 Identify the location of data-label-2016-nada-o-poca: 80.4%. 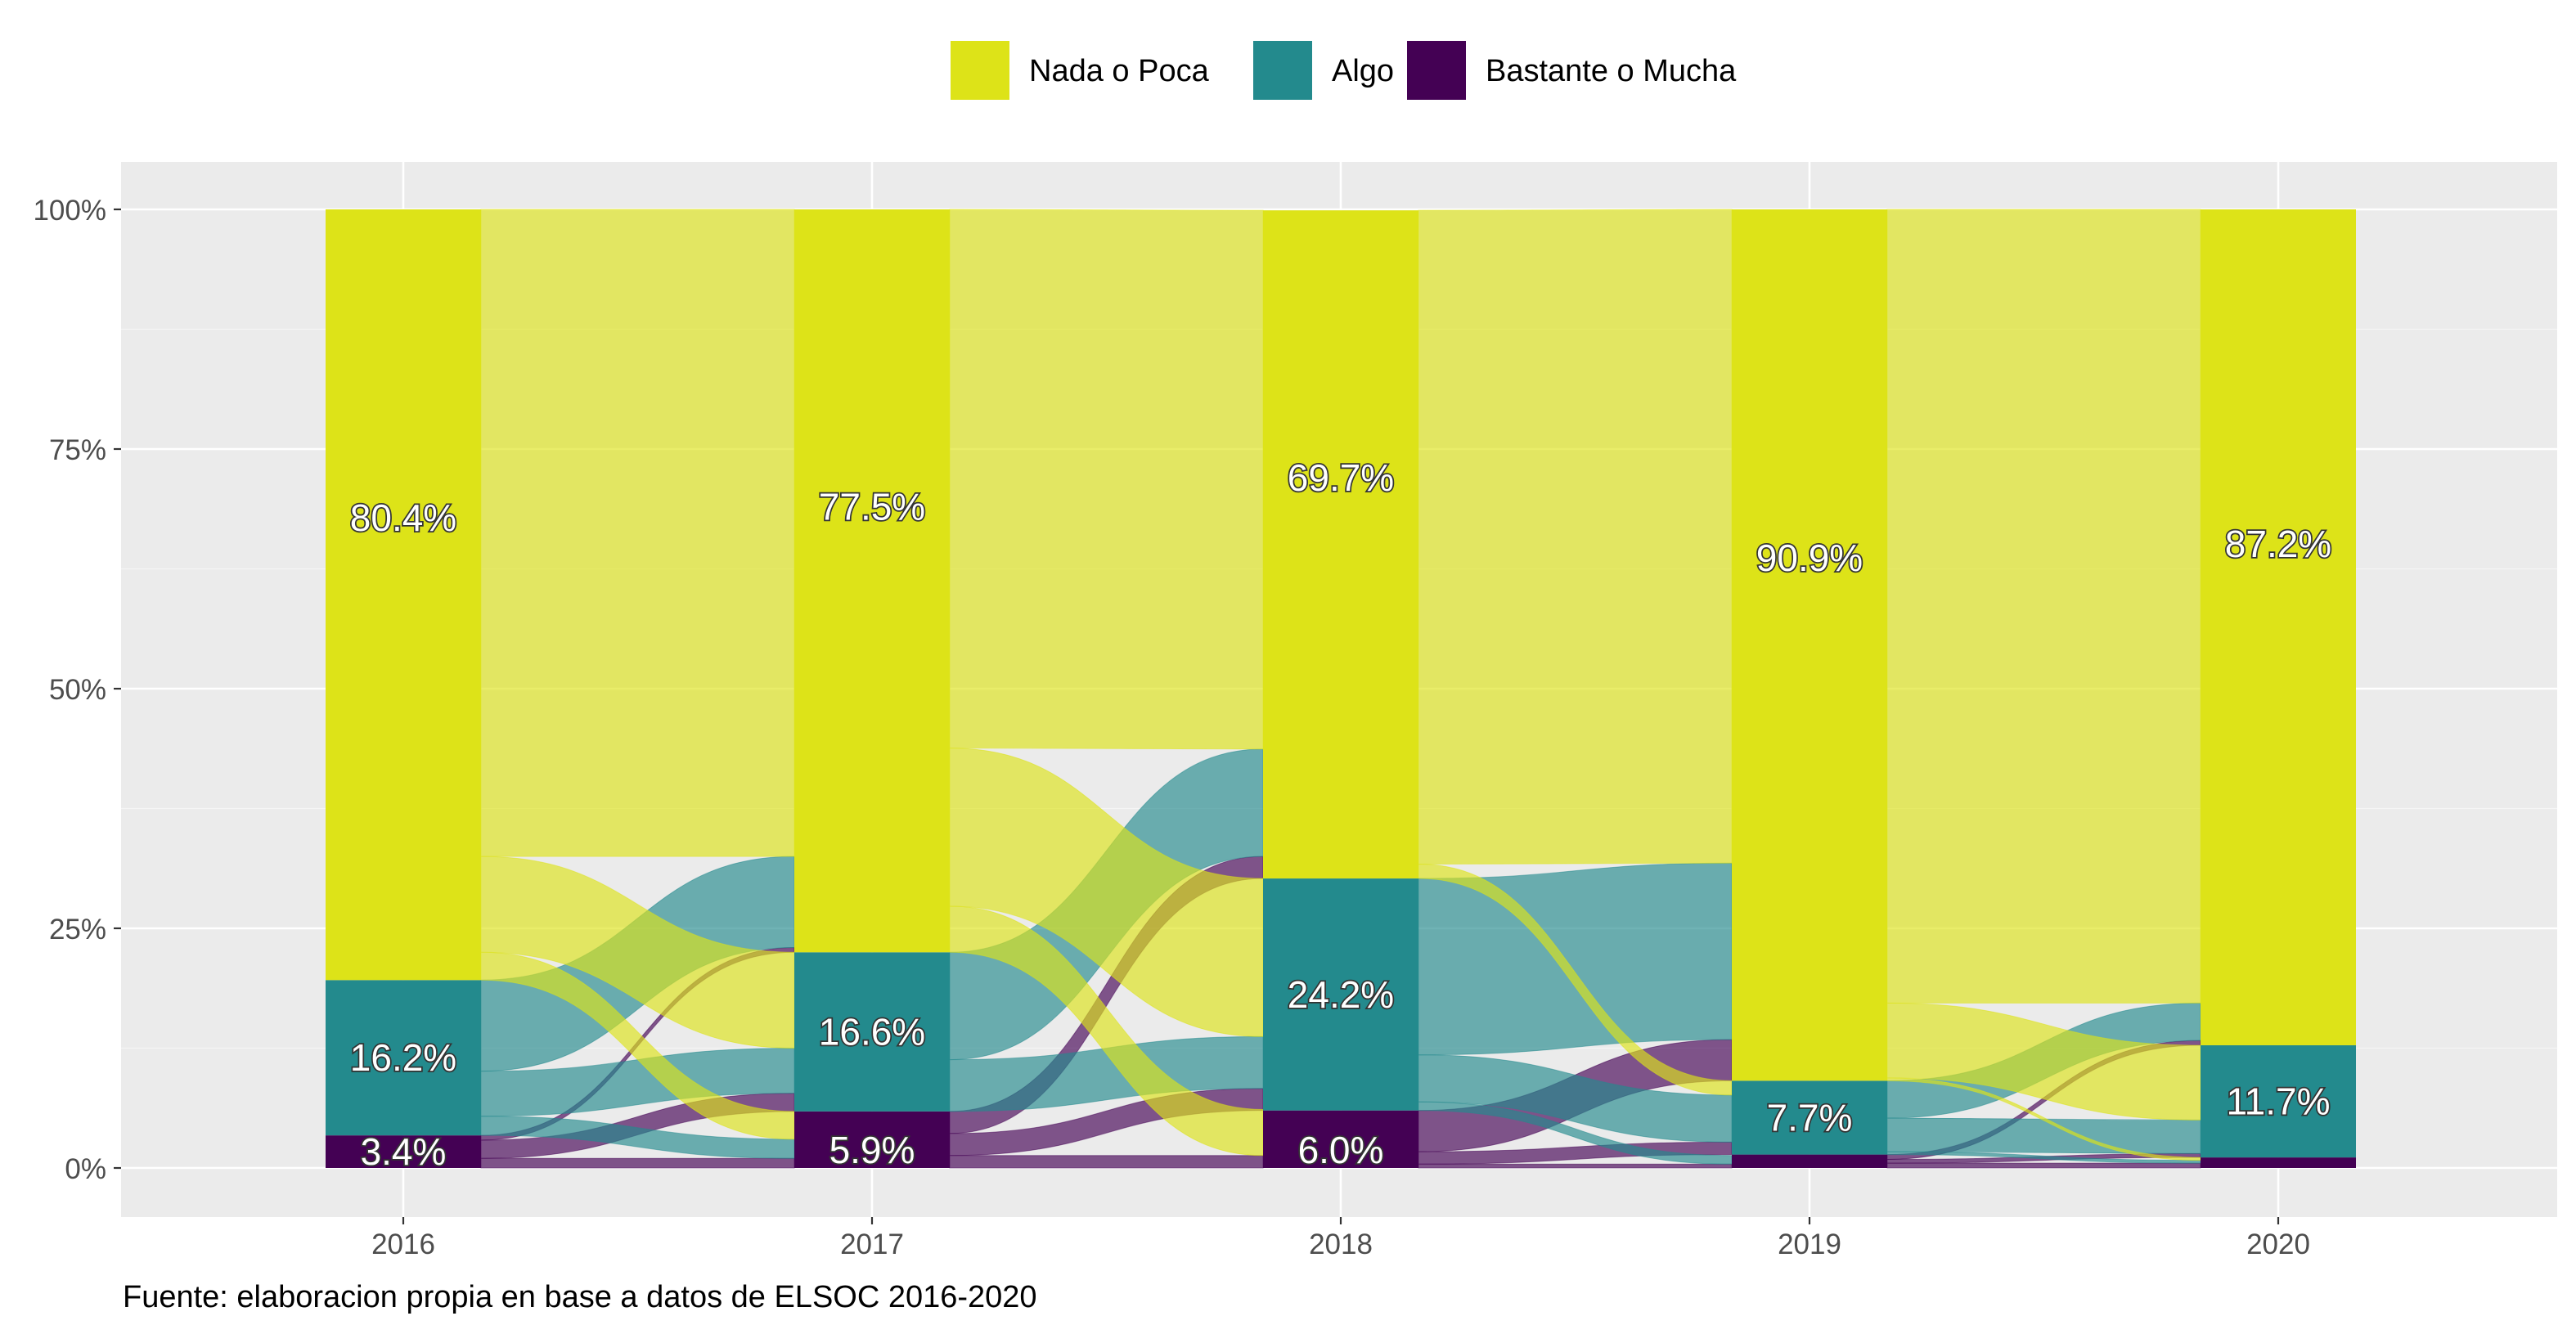
(403, 517).